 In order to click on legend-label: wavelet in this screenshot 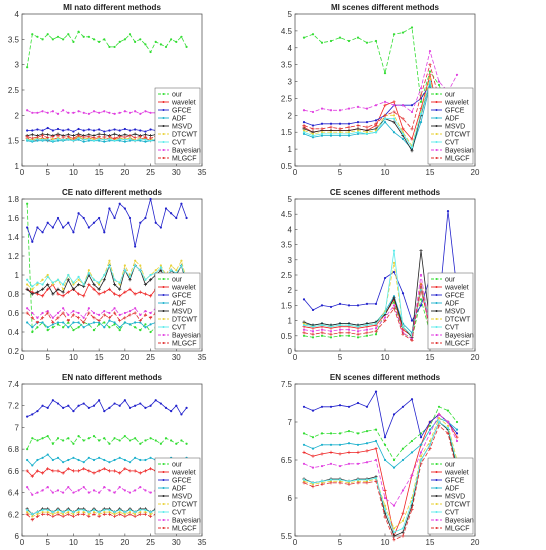, I will do `click(456, 288)`.